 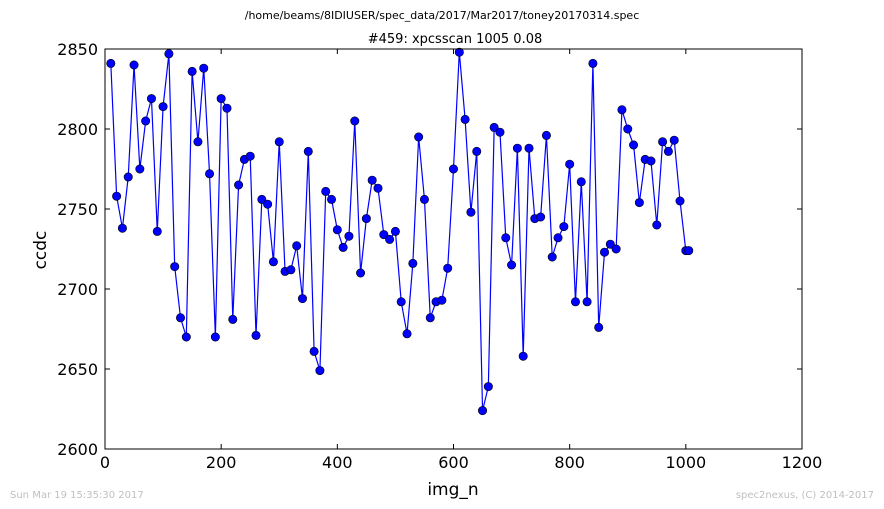 What do you see at coordinates (77, 129) in the screenshot?
I see `y-tick-label: 2800` at bounding box center [77, 129].